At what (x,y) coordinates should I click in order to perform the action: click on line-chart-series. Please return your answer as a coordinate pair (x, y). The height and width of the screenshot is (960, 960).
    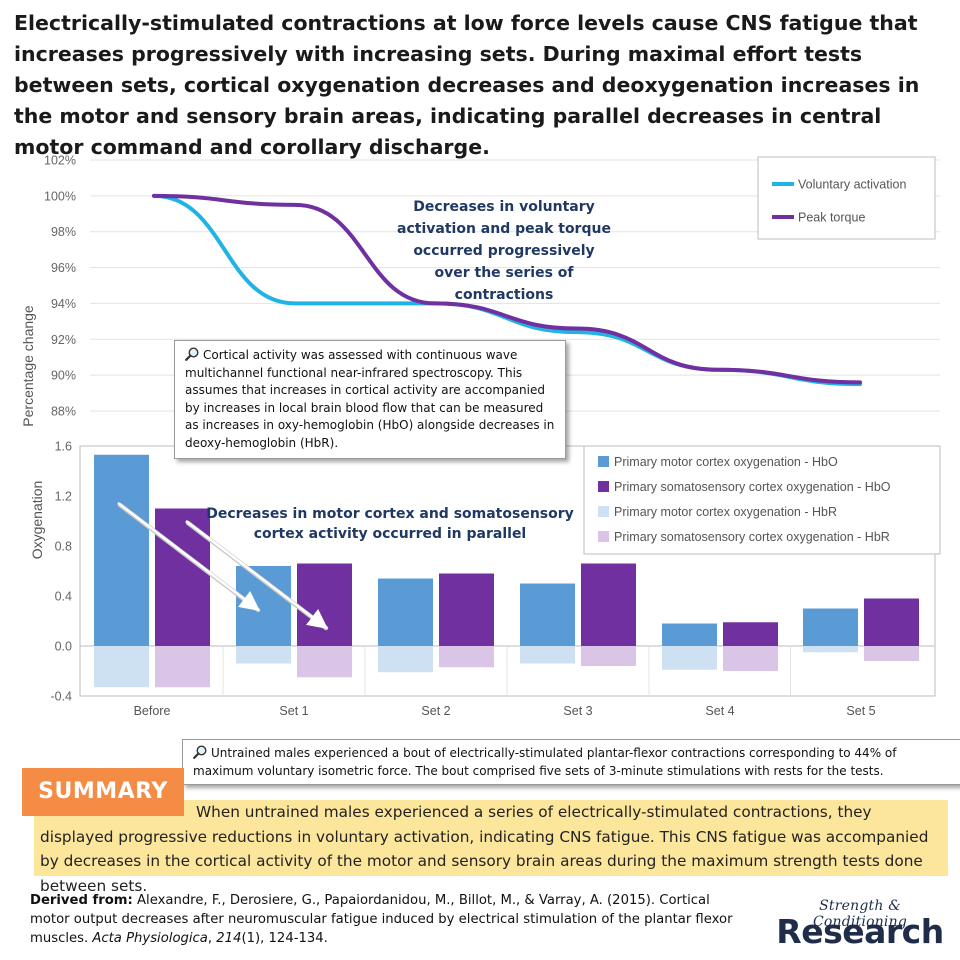
    Looking at the image, I should click on (507, 290).